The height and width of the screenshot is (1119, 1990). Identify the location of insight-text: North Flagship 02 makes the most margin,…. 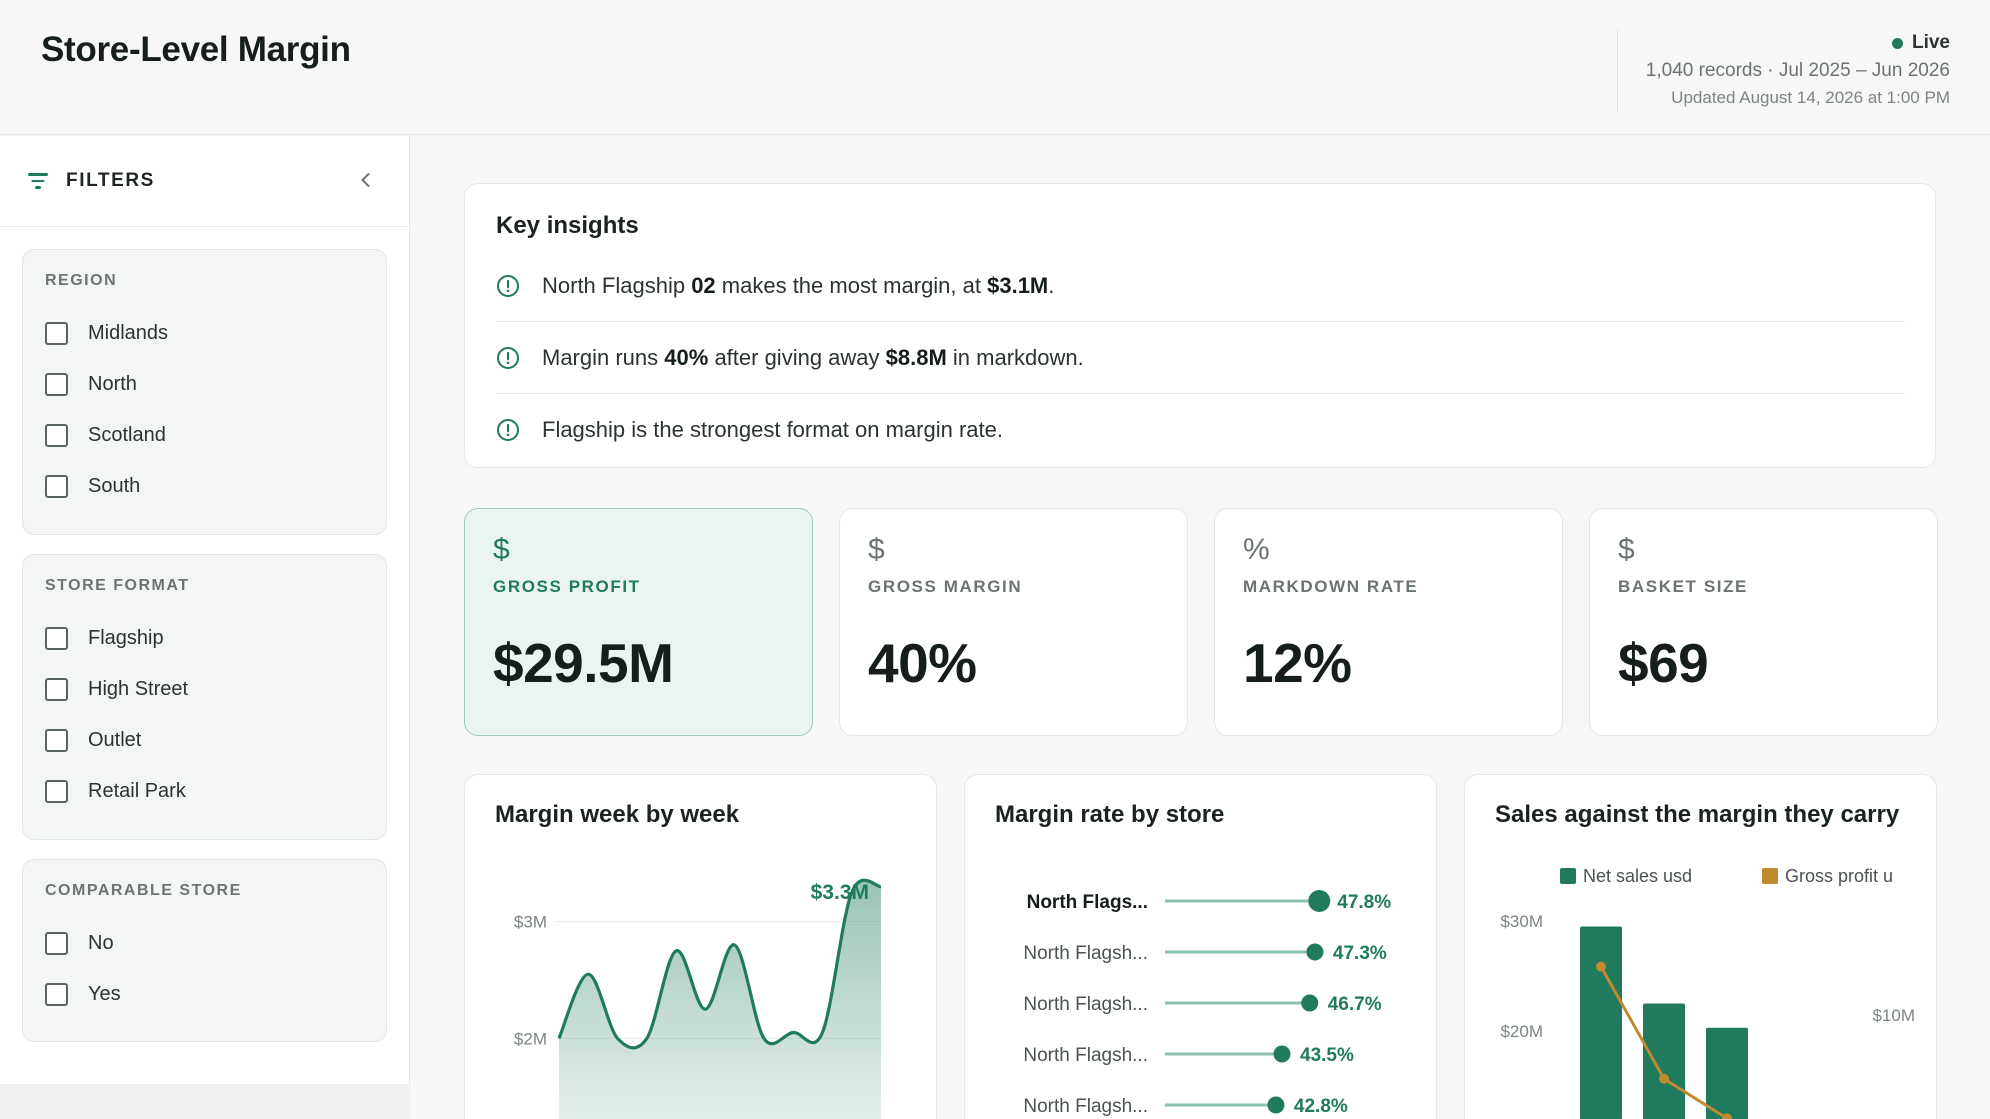
(798, 285).